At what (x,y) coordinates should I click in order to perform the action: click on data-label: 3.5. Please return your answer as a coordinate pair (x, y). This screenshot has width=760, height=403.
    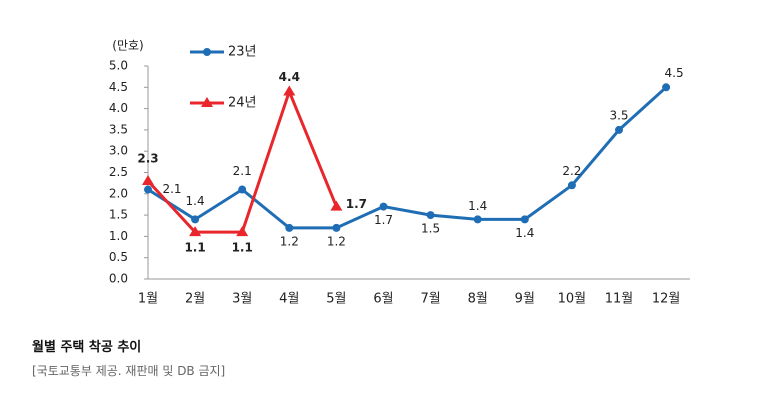
    Looking at the image, I should click on (618, 115).